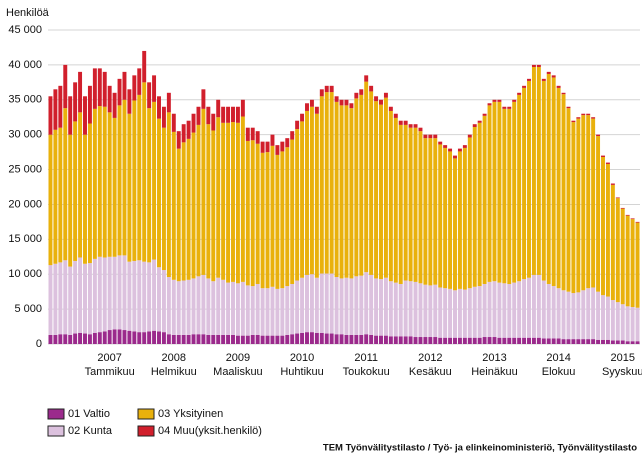  I want to click on x-tick-label: 2012 Kesäkuu, so click(430, 365).